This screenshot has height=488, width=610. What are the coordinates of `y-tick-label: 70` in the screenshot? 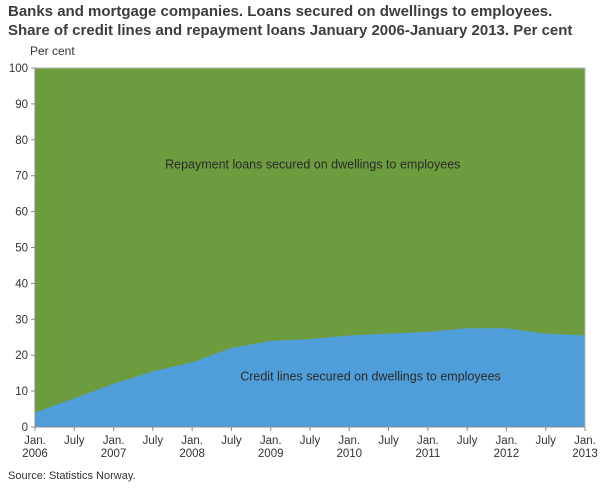 It's located at (21, 177).